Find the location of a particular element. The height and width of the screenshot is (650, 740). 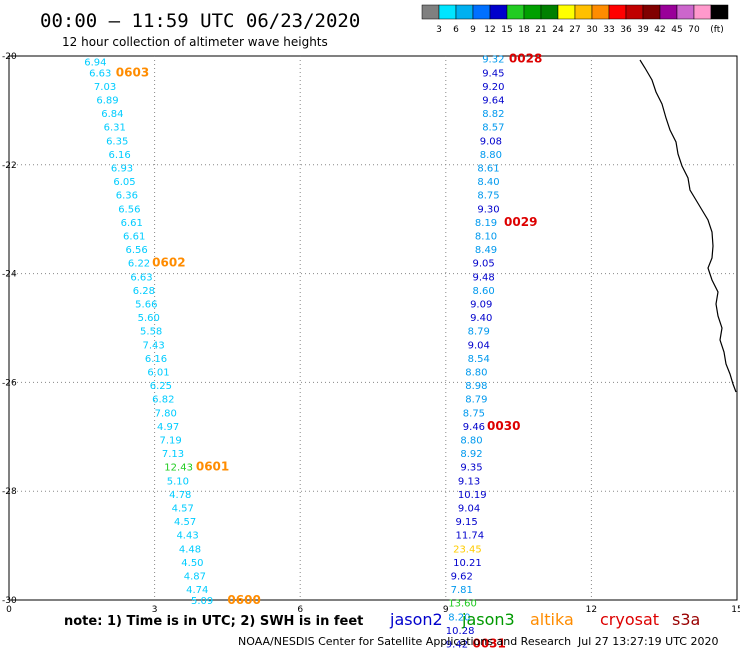

wave-height-value: 6.31 is located at coordinates (115, 128).